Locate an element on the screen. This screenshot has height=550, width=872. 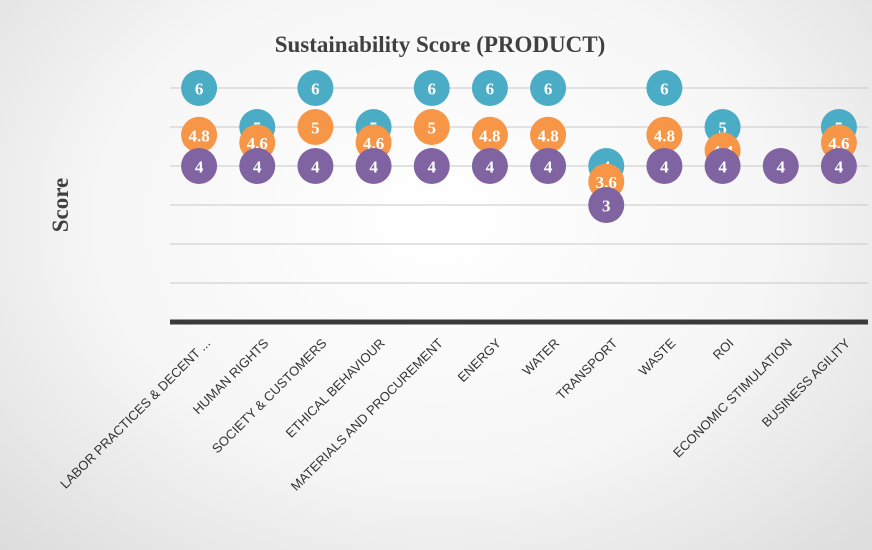
dot-group: 3 is located at coordinates (606, 205).